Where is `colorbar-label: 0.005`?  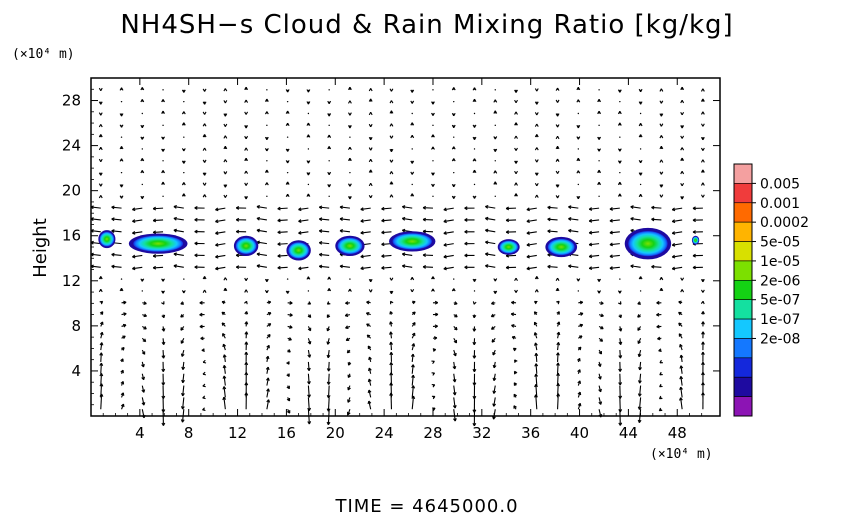 colorbar-label: 0.005 is located at coordinates (780, 184).